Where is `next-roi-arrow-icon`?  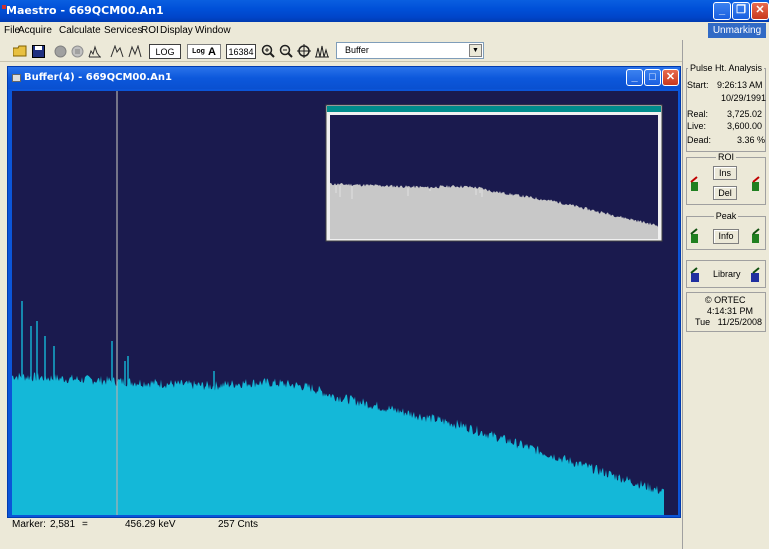 next-roi-arrow-icon is located at coordinates (753, 184).